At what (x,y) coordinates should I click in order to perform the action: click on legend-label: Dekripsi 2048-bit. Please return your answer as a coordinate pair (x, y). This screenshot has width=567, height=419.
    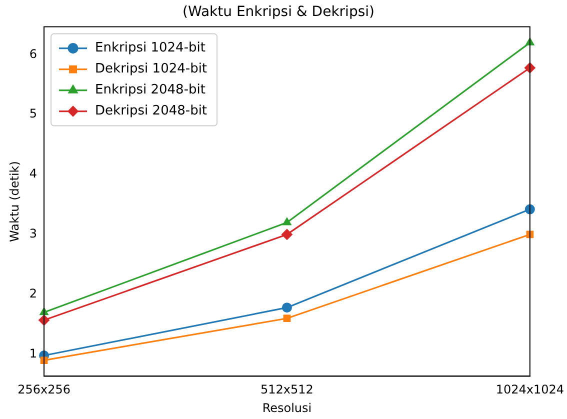
    Looking at the image, I should click on (151, 111).